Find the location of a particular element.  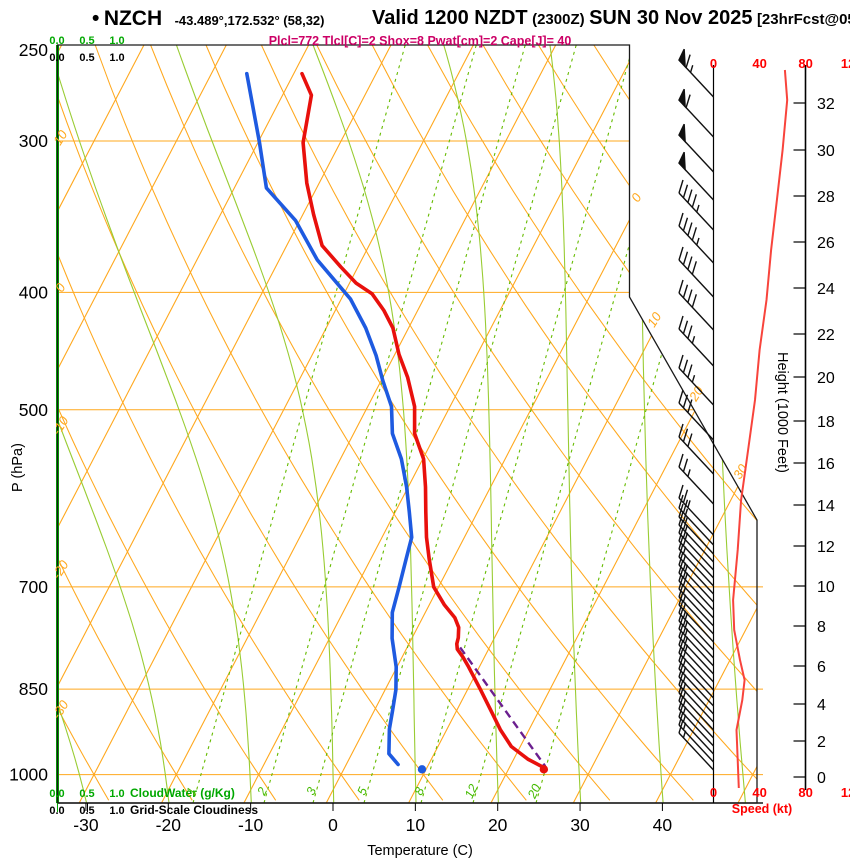

valid-zulu: (2300Z) is located at coordinates (558, 19).